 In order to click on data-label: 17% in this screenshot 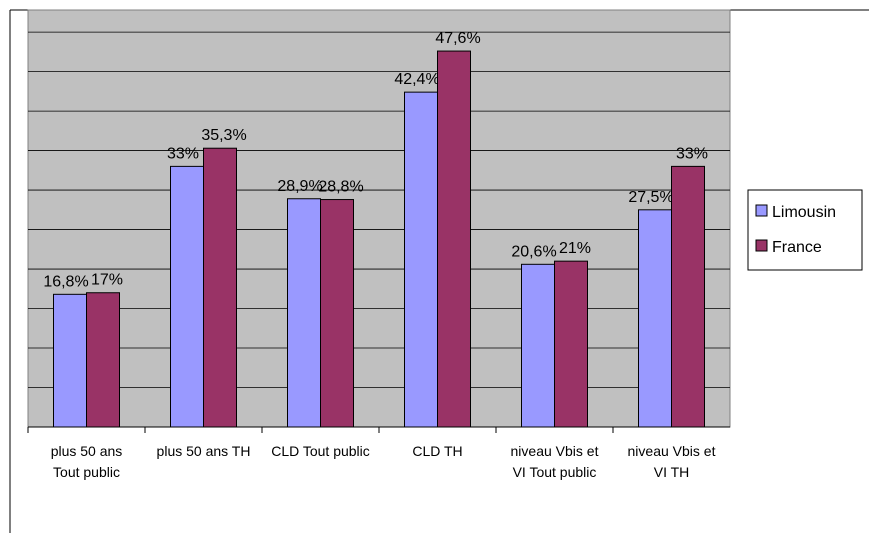, I will do `click(107, 280)`.